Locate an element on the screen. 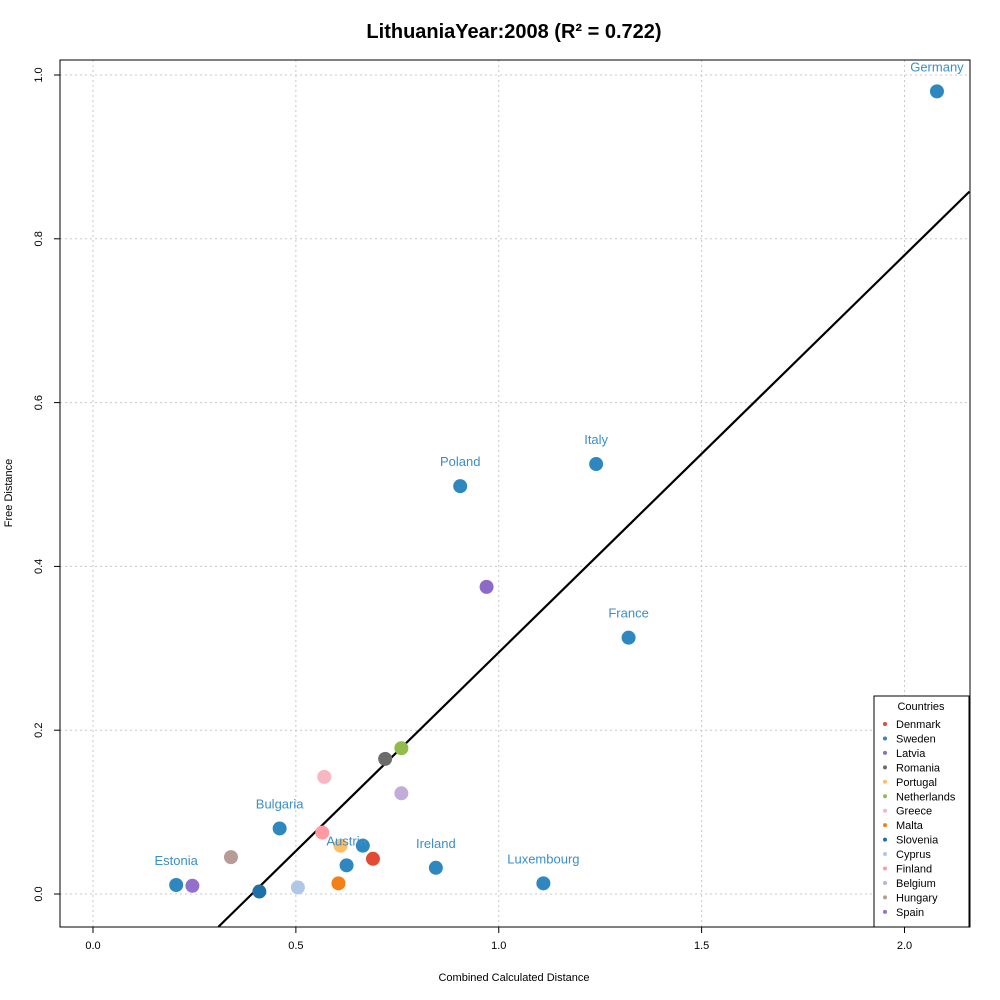 This screenshot has height=1000, width=1000. y-tick-label: 1.0 is located at coordinates (39, 74).